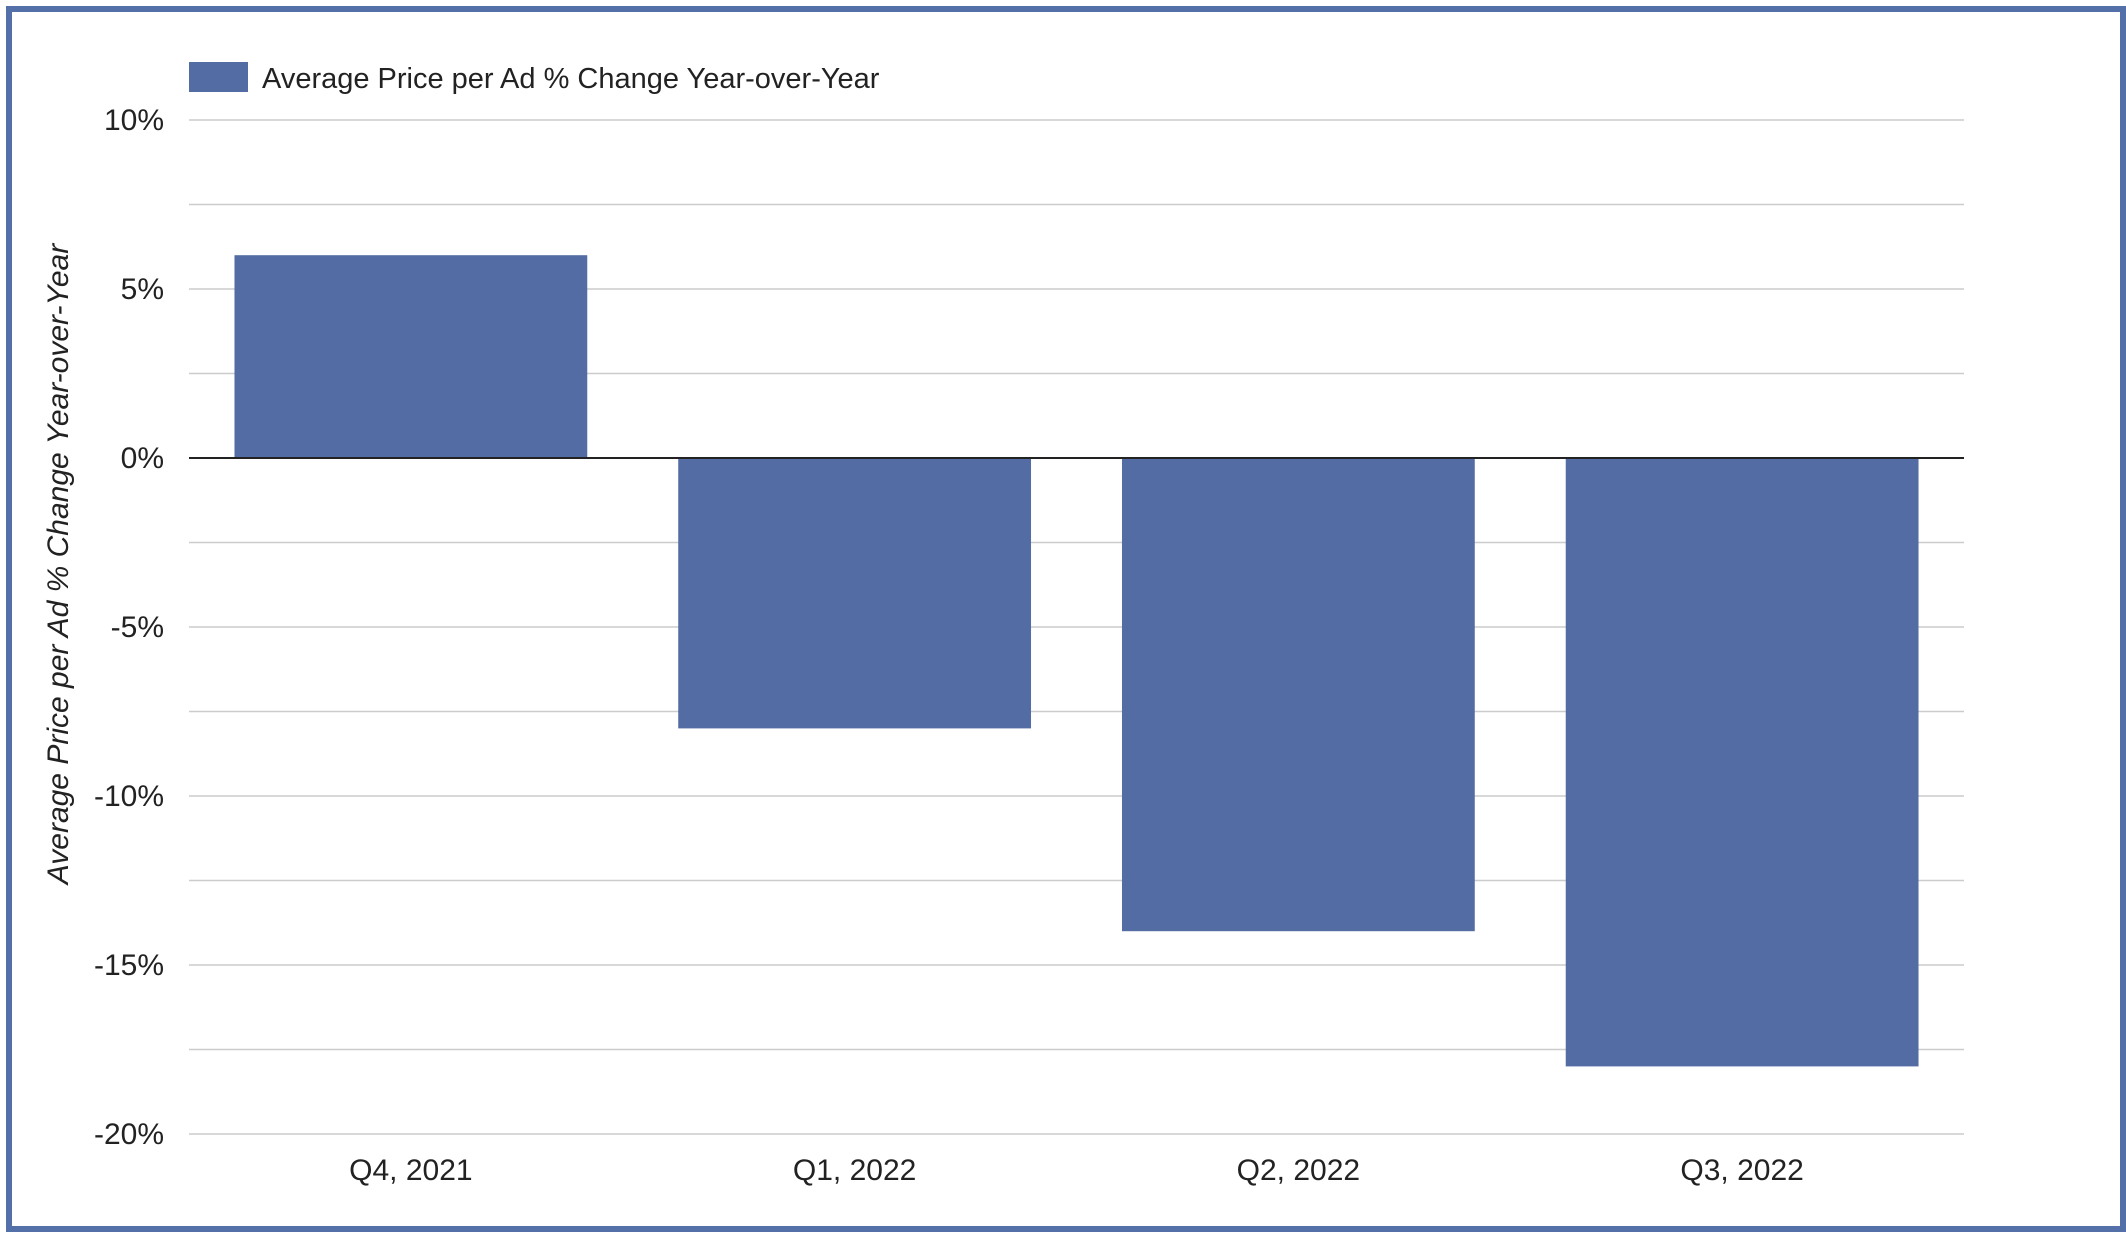 This screenshot has width=2126, height=1234. Describe the element at coordinates (142, 458) in the screenshot. I see `y-tick-label: 0%` at that location.